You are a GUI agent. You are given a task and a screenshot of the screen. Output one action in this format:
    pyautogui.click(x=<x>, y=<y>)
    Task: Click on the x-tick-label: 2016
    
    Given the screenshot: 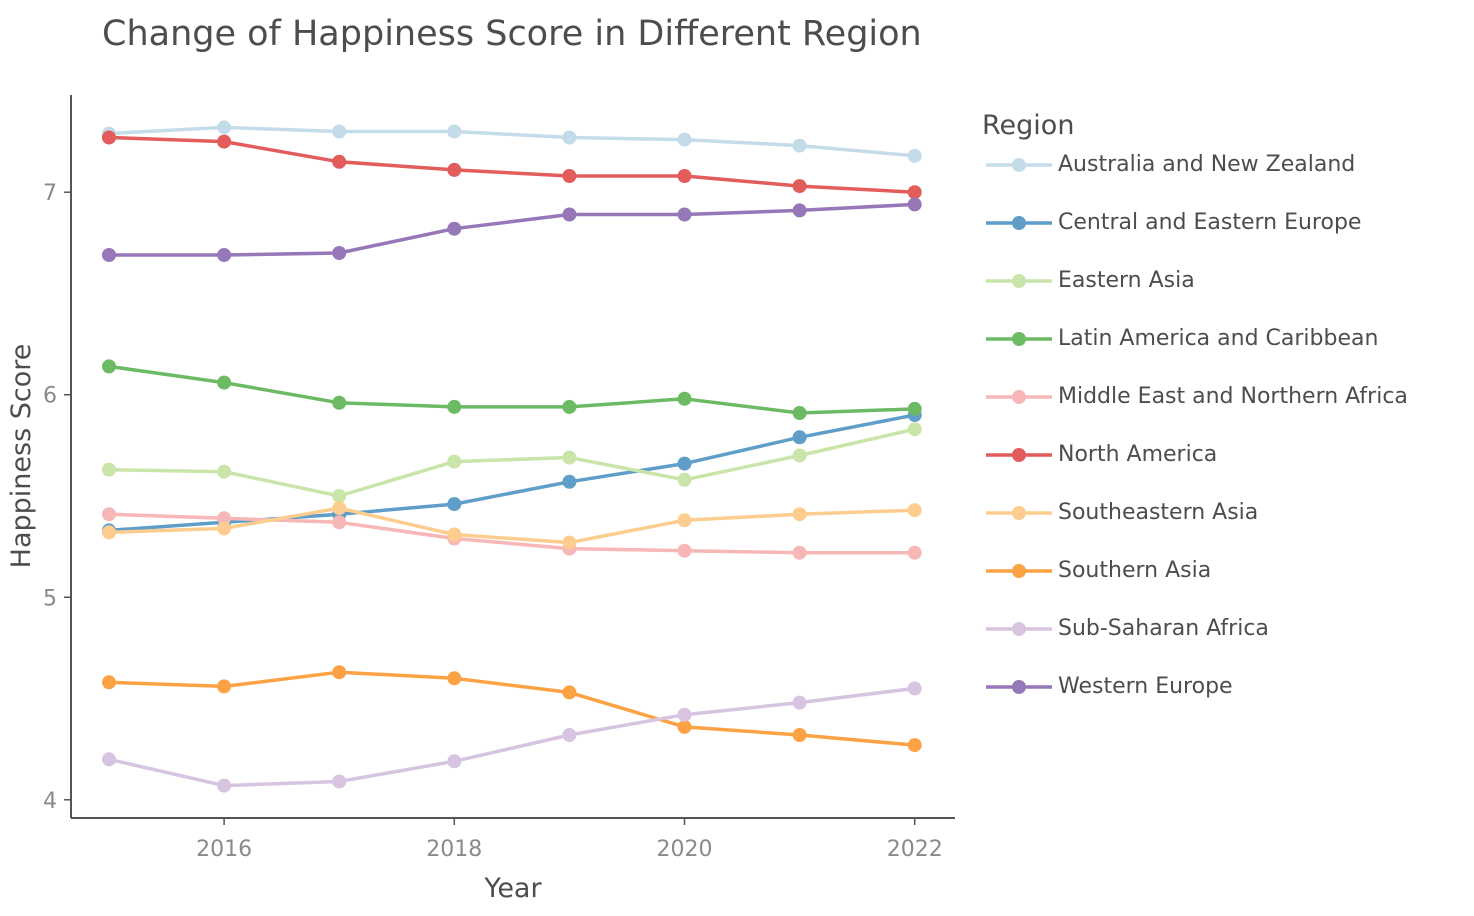 What is the action you would take?
    pyautogui.click(x=224, y=849)
    